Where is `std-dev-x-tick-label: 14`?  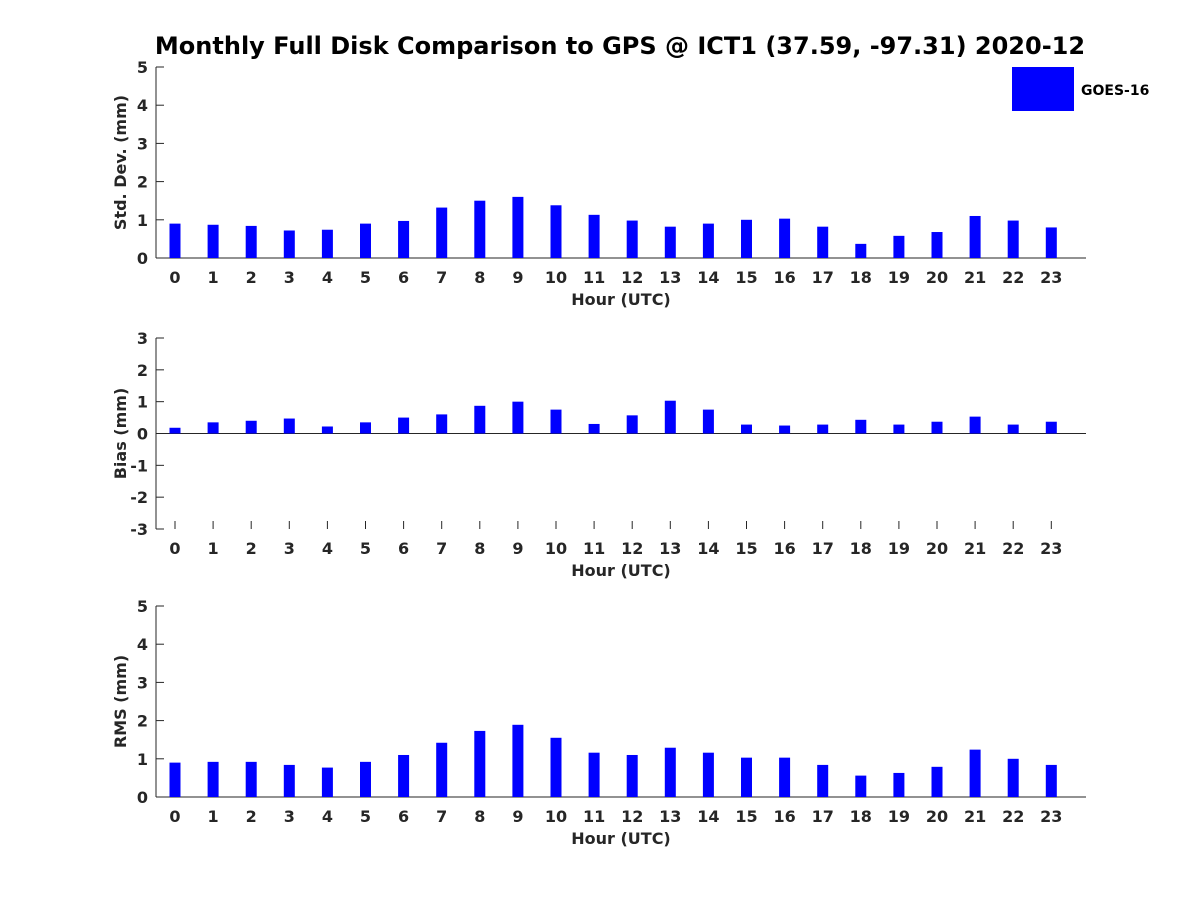 std-dev-x-tick-label: 14 is located at coordinates (708, 277).